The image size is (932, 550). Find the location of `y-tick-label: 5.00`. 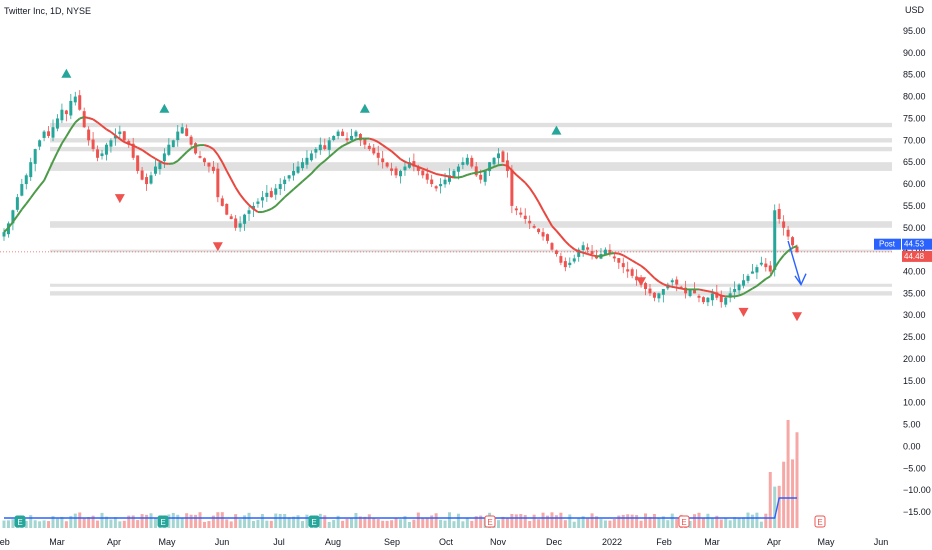

y-tick-label: 5.00 is located at coordinates (912, 425).